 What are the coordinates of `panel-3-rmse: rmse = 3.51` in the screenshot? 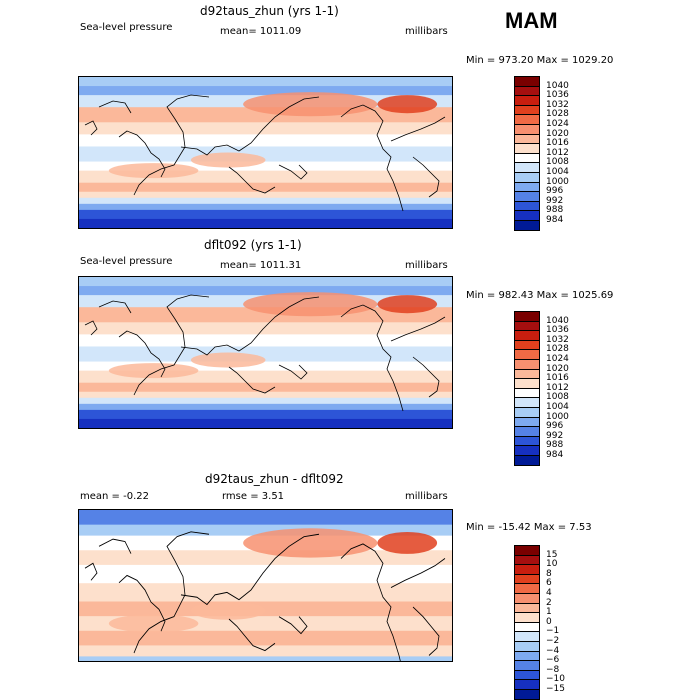 It's located at (253, 496).